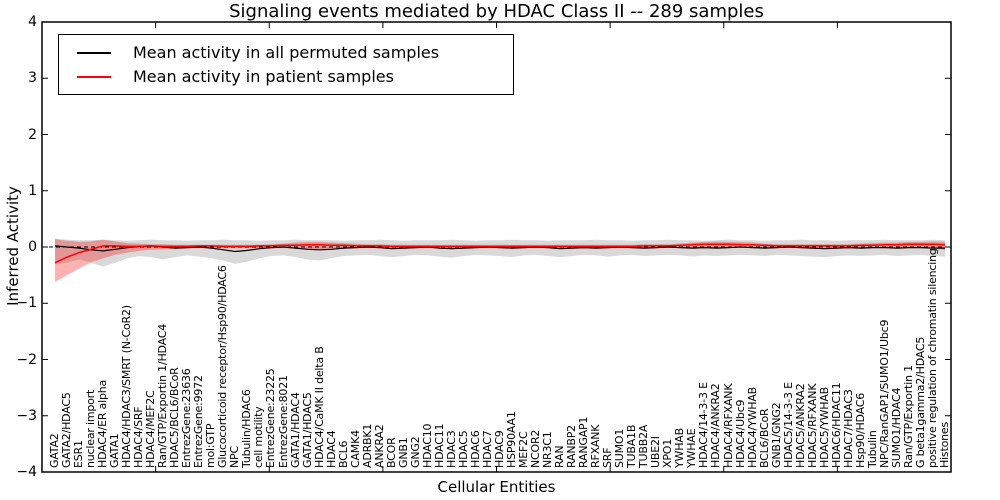 The width and height of the screenshot is (1000, 500). What do you see at coordinates (307, 430) in the screenshot?
I see `x-tick-label: GATA1/HDAC5` at bounding box center [307, 430].